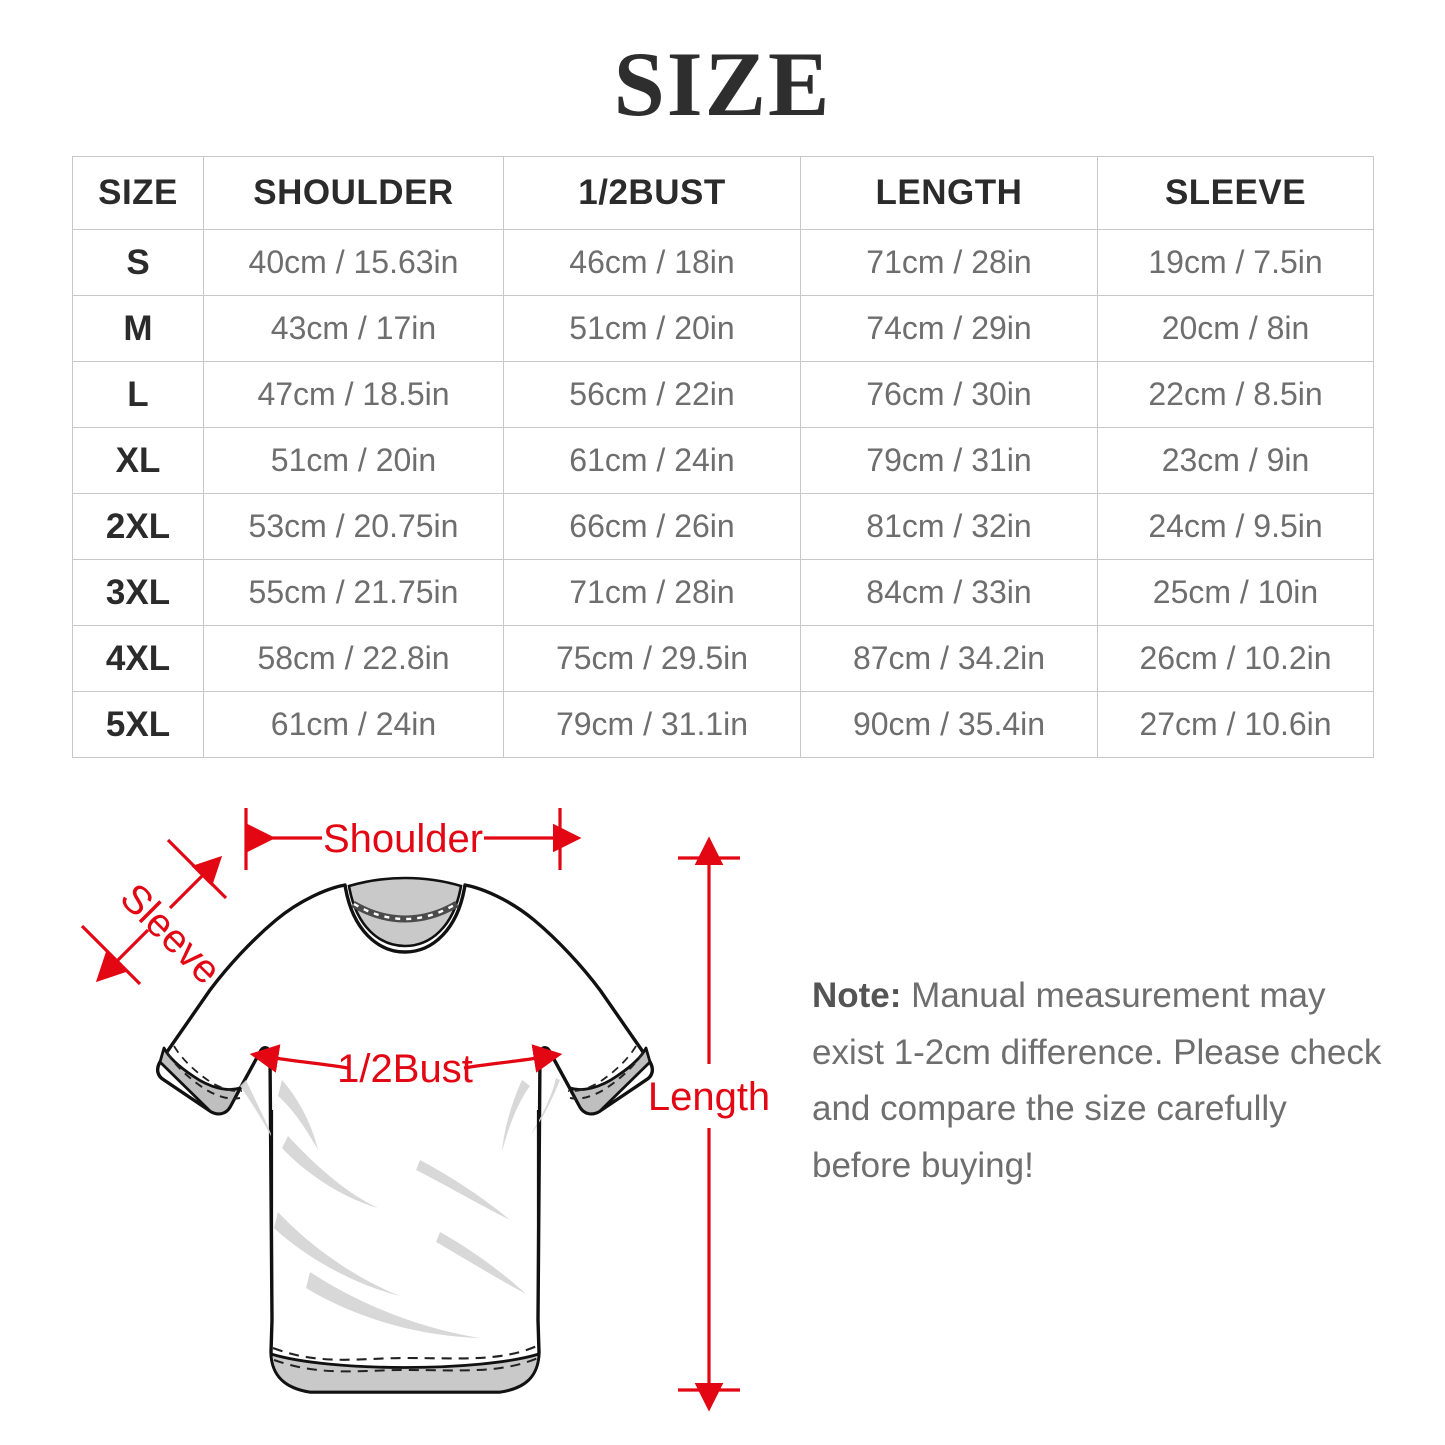 This screenshot has width=1445, height=1445. What do you see at coordinates (406, 1365) in the screenshot?
I see `bottom-hem-stitch-b` at bounding box center [406, 1365].